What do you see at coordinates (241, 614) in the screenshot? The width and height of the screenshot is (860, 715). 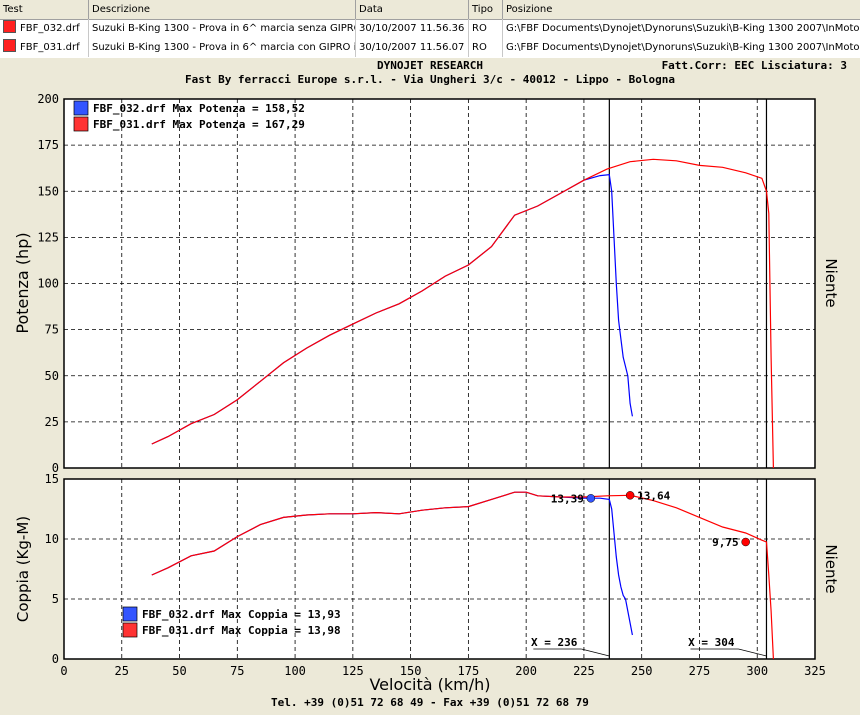 I see `legend-entry-032: FBF_032.drf Max Coppia = 13,93` at bounding box center [241, 614].